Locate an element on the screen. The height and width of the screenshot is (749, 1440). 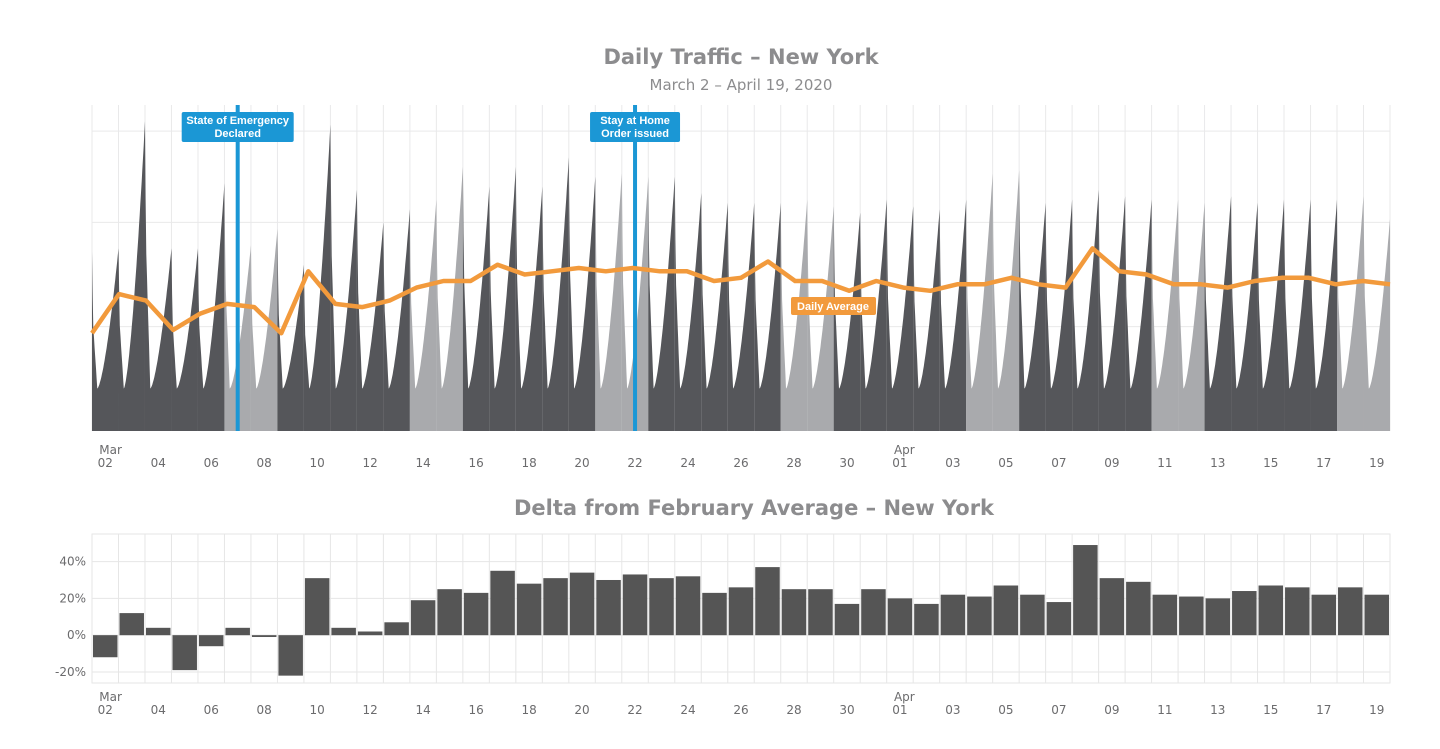
month-label: Apr is located at coordinates (904, 697).